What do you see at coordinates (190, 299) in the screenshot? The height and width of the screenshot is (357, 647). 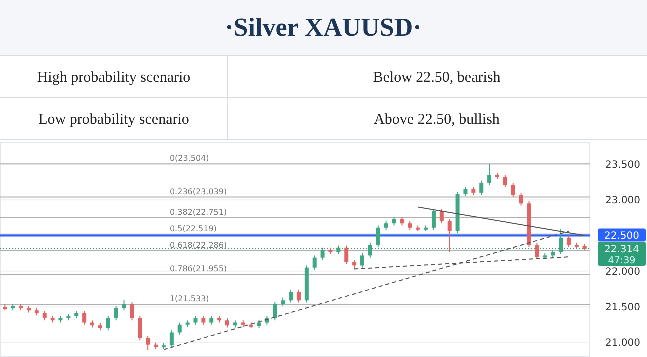 I see `ref-line-label: 1(21.533)` at bounding box center [190, 299].